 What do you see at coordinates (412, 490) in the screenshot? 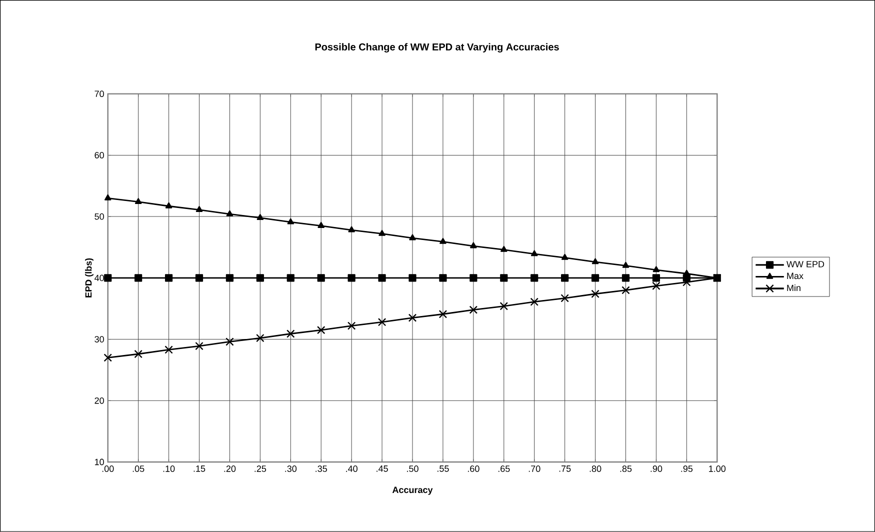
I see `x-axis-title: Accuracy` at bounding box center [412, 490].